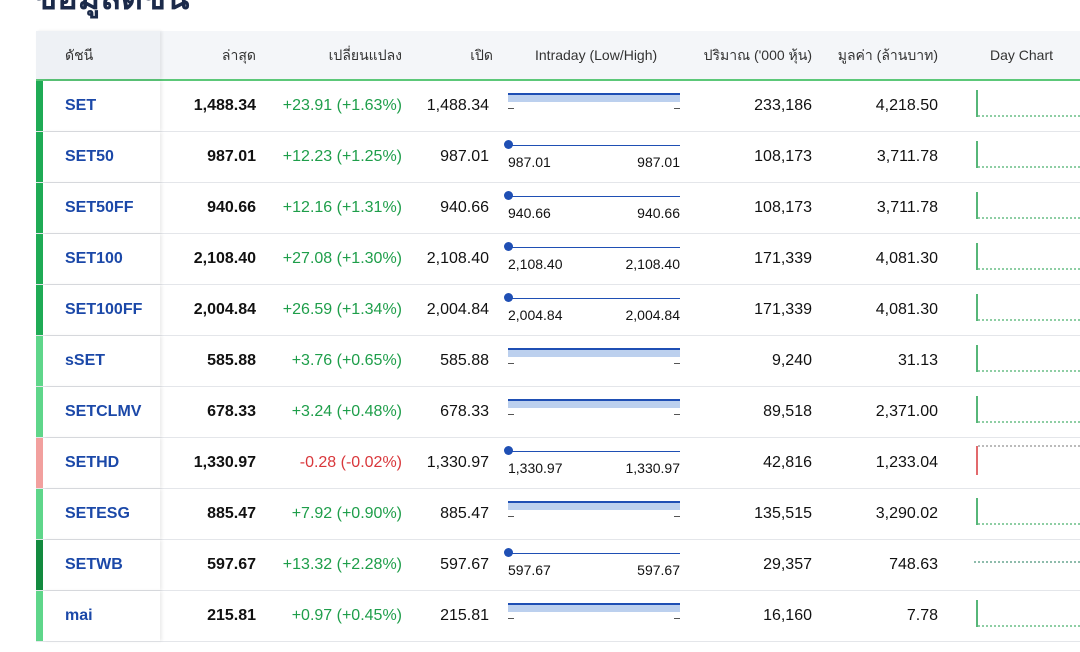 The width and height of the screenshot is (1080, 652). What do you see at coordinates (94, 564) in the screenshot?
I see `index-name-link: SETWB` at bounding box center [94, 564].